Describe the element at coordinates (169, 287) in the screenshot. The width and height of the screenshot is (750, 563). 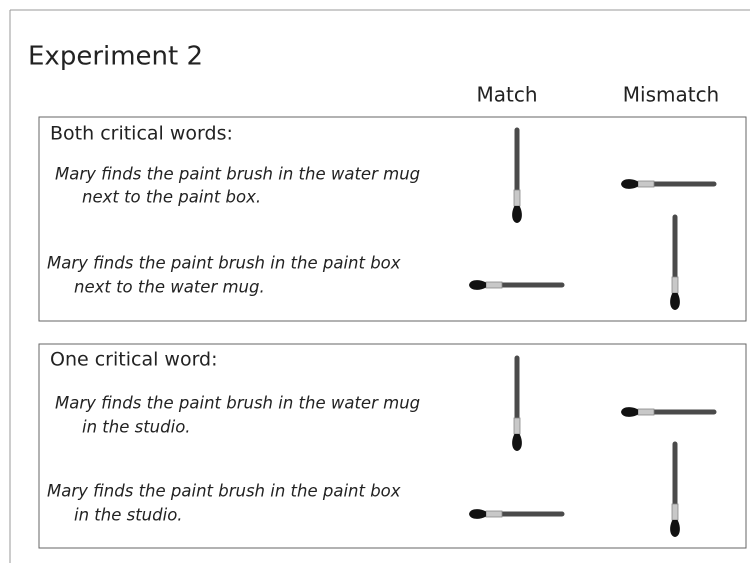
I see `sentence-line: next to the water mug.` at that location.